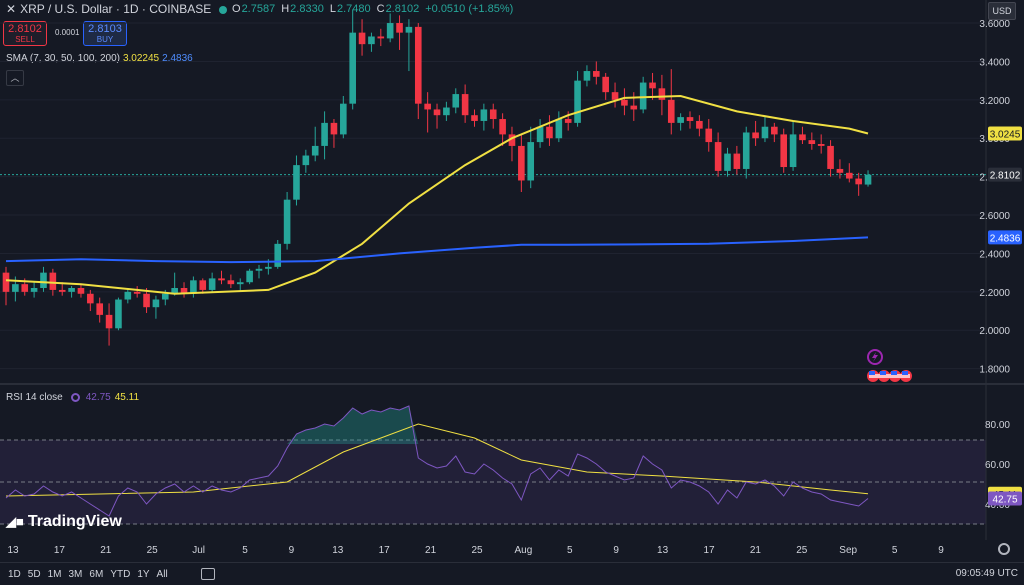 The height and width of the screenshot is (585, 1024). Describe the element at coordinates (338, 550) in the screenshot. I see `time-tick-label: 13` at that location.